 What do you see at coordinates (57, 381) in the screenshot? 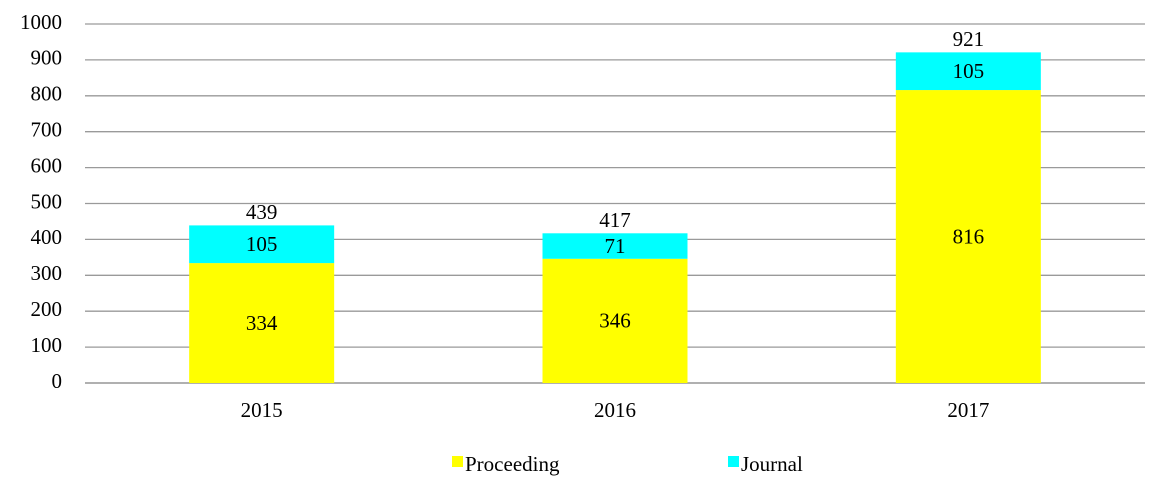
I see `y-tick-label: 0` at bounding box center [57, 381].